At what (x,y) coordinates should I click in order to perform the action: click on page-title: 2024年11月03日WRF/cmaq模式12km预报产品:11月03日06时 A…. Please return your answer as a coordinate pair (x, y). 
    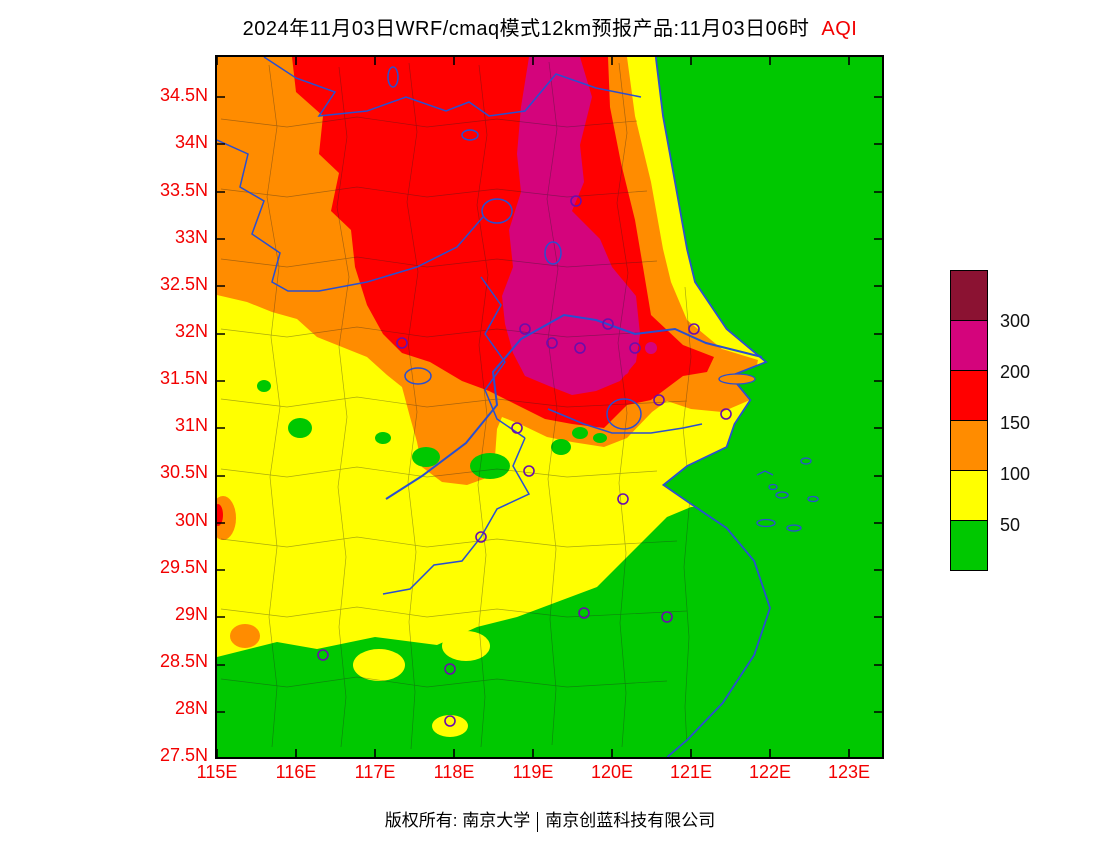
    Looking at the image, I should click on (550, 26).